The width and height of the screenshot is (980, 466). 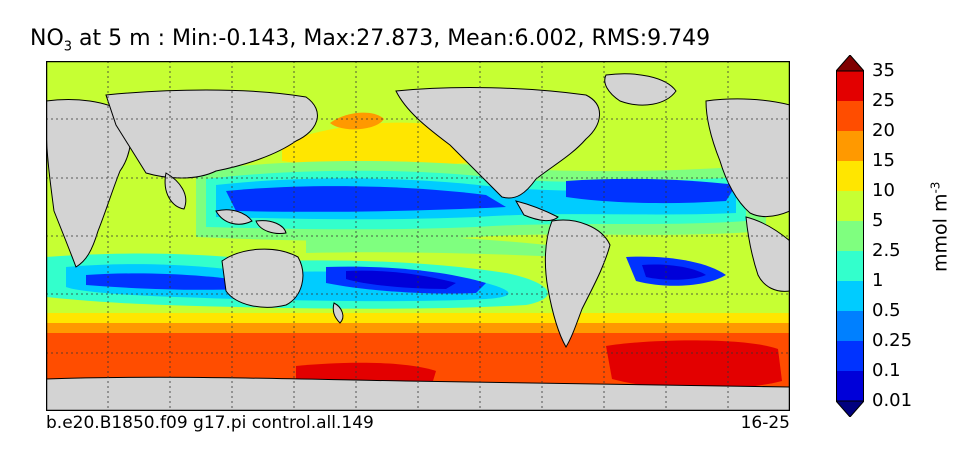 What do you see at coordinates (883, 190) in the screenshot?
I see `colorbar-tick-label: 10` at bounding box center [883, 190].